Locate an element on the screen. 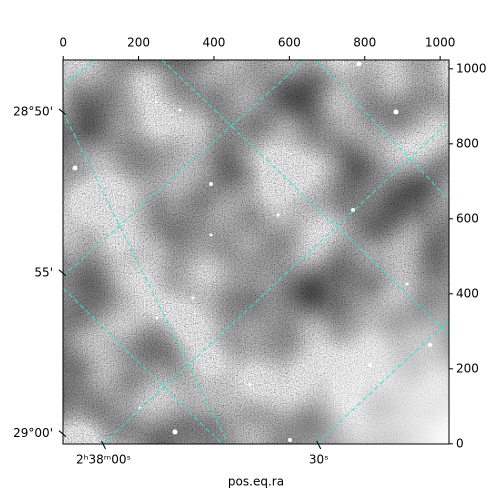 This screenshot has height=504, width=500. x-tick-label: 400 is located at coordinates (214, 43).